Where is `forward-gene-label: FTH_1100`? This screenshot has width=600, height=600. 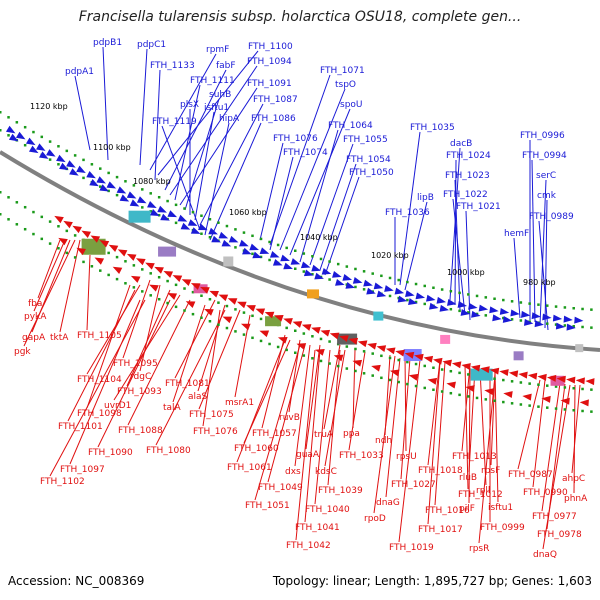 forward-gene-label: FTH_1100 is located at coordinates (270, 47).